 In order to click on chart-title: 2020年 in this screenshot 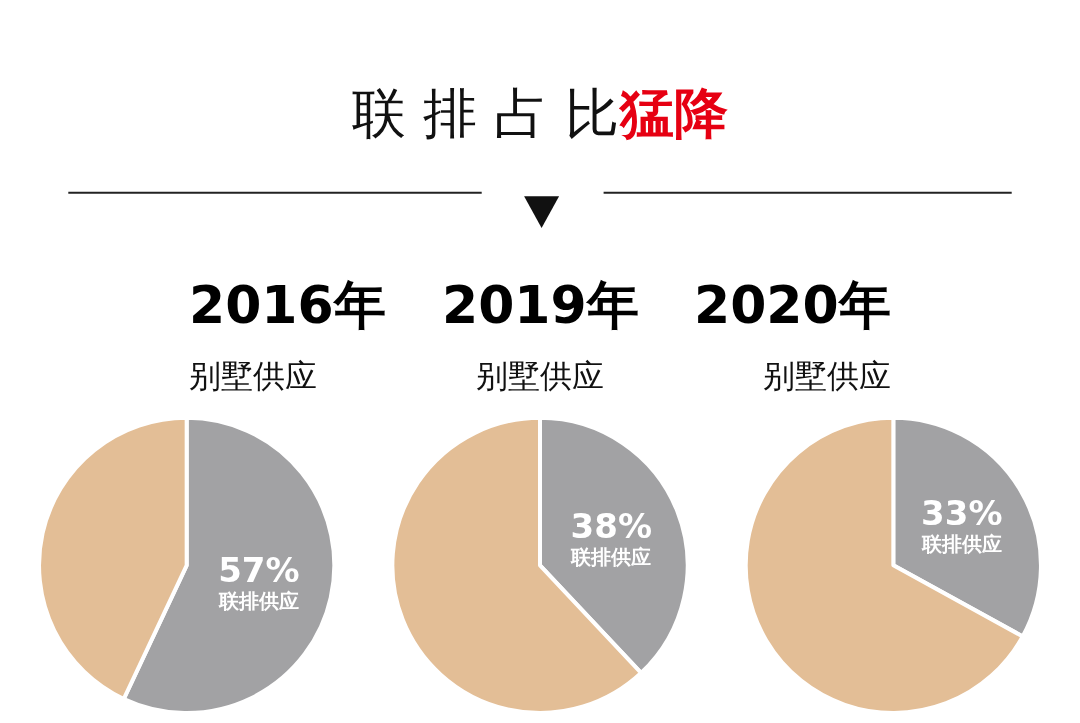, I will do `click(792, 305)`.